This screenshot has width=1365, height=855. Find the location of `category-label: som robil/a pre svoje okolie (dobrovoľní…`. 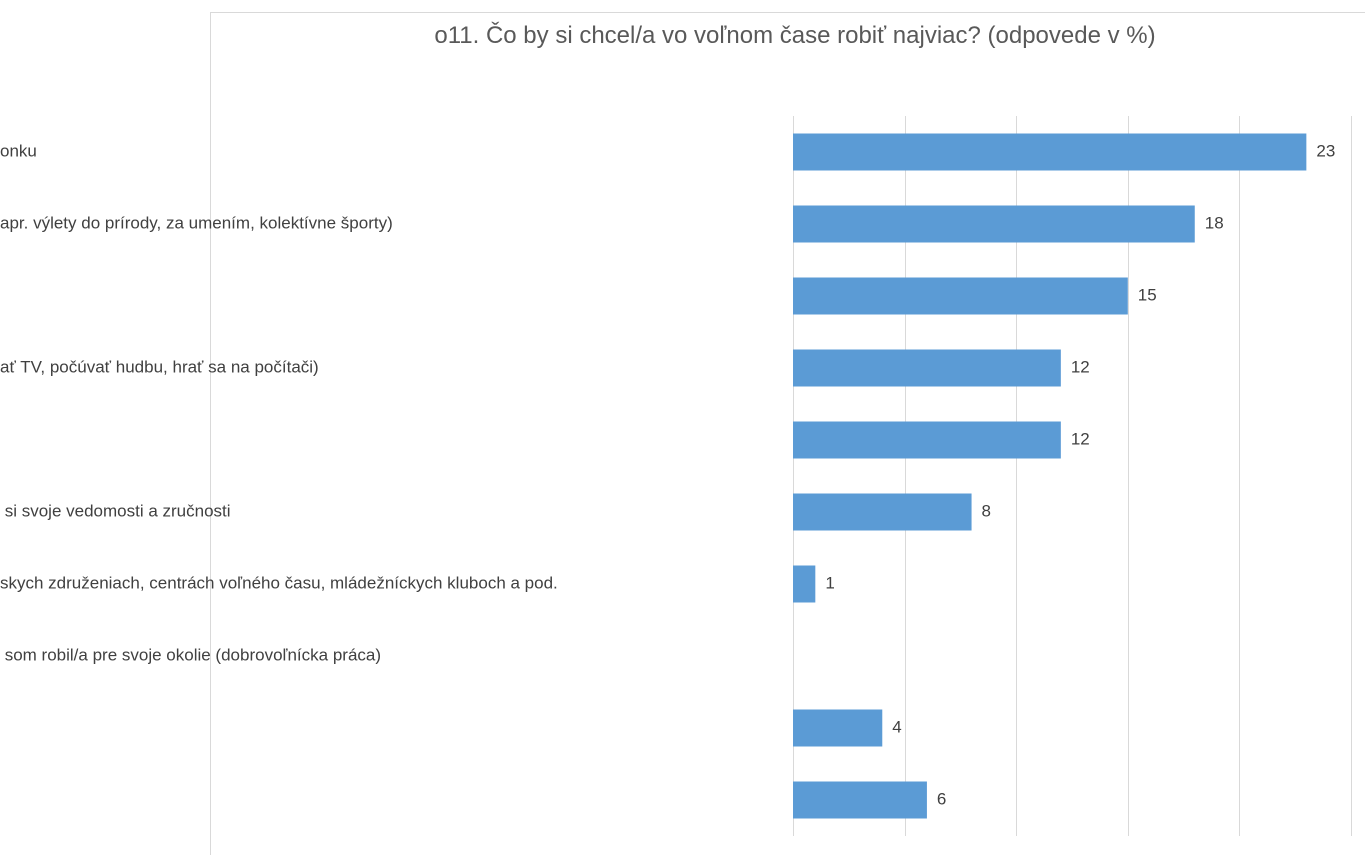

category-label: som robil/a pre svoje okolie (dobrovoľní… is located at coordinates (190, 654).